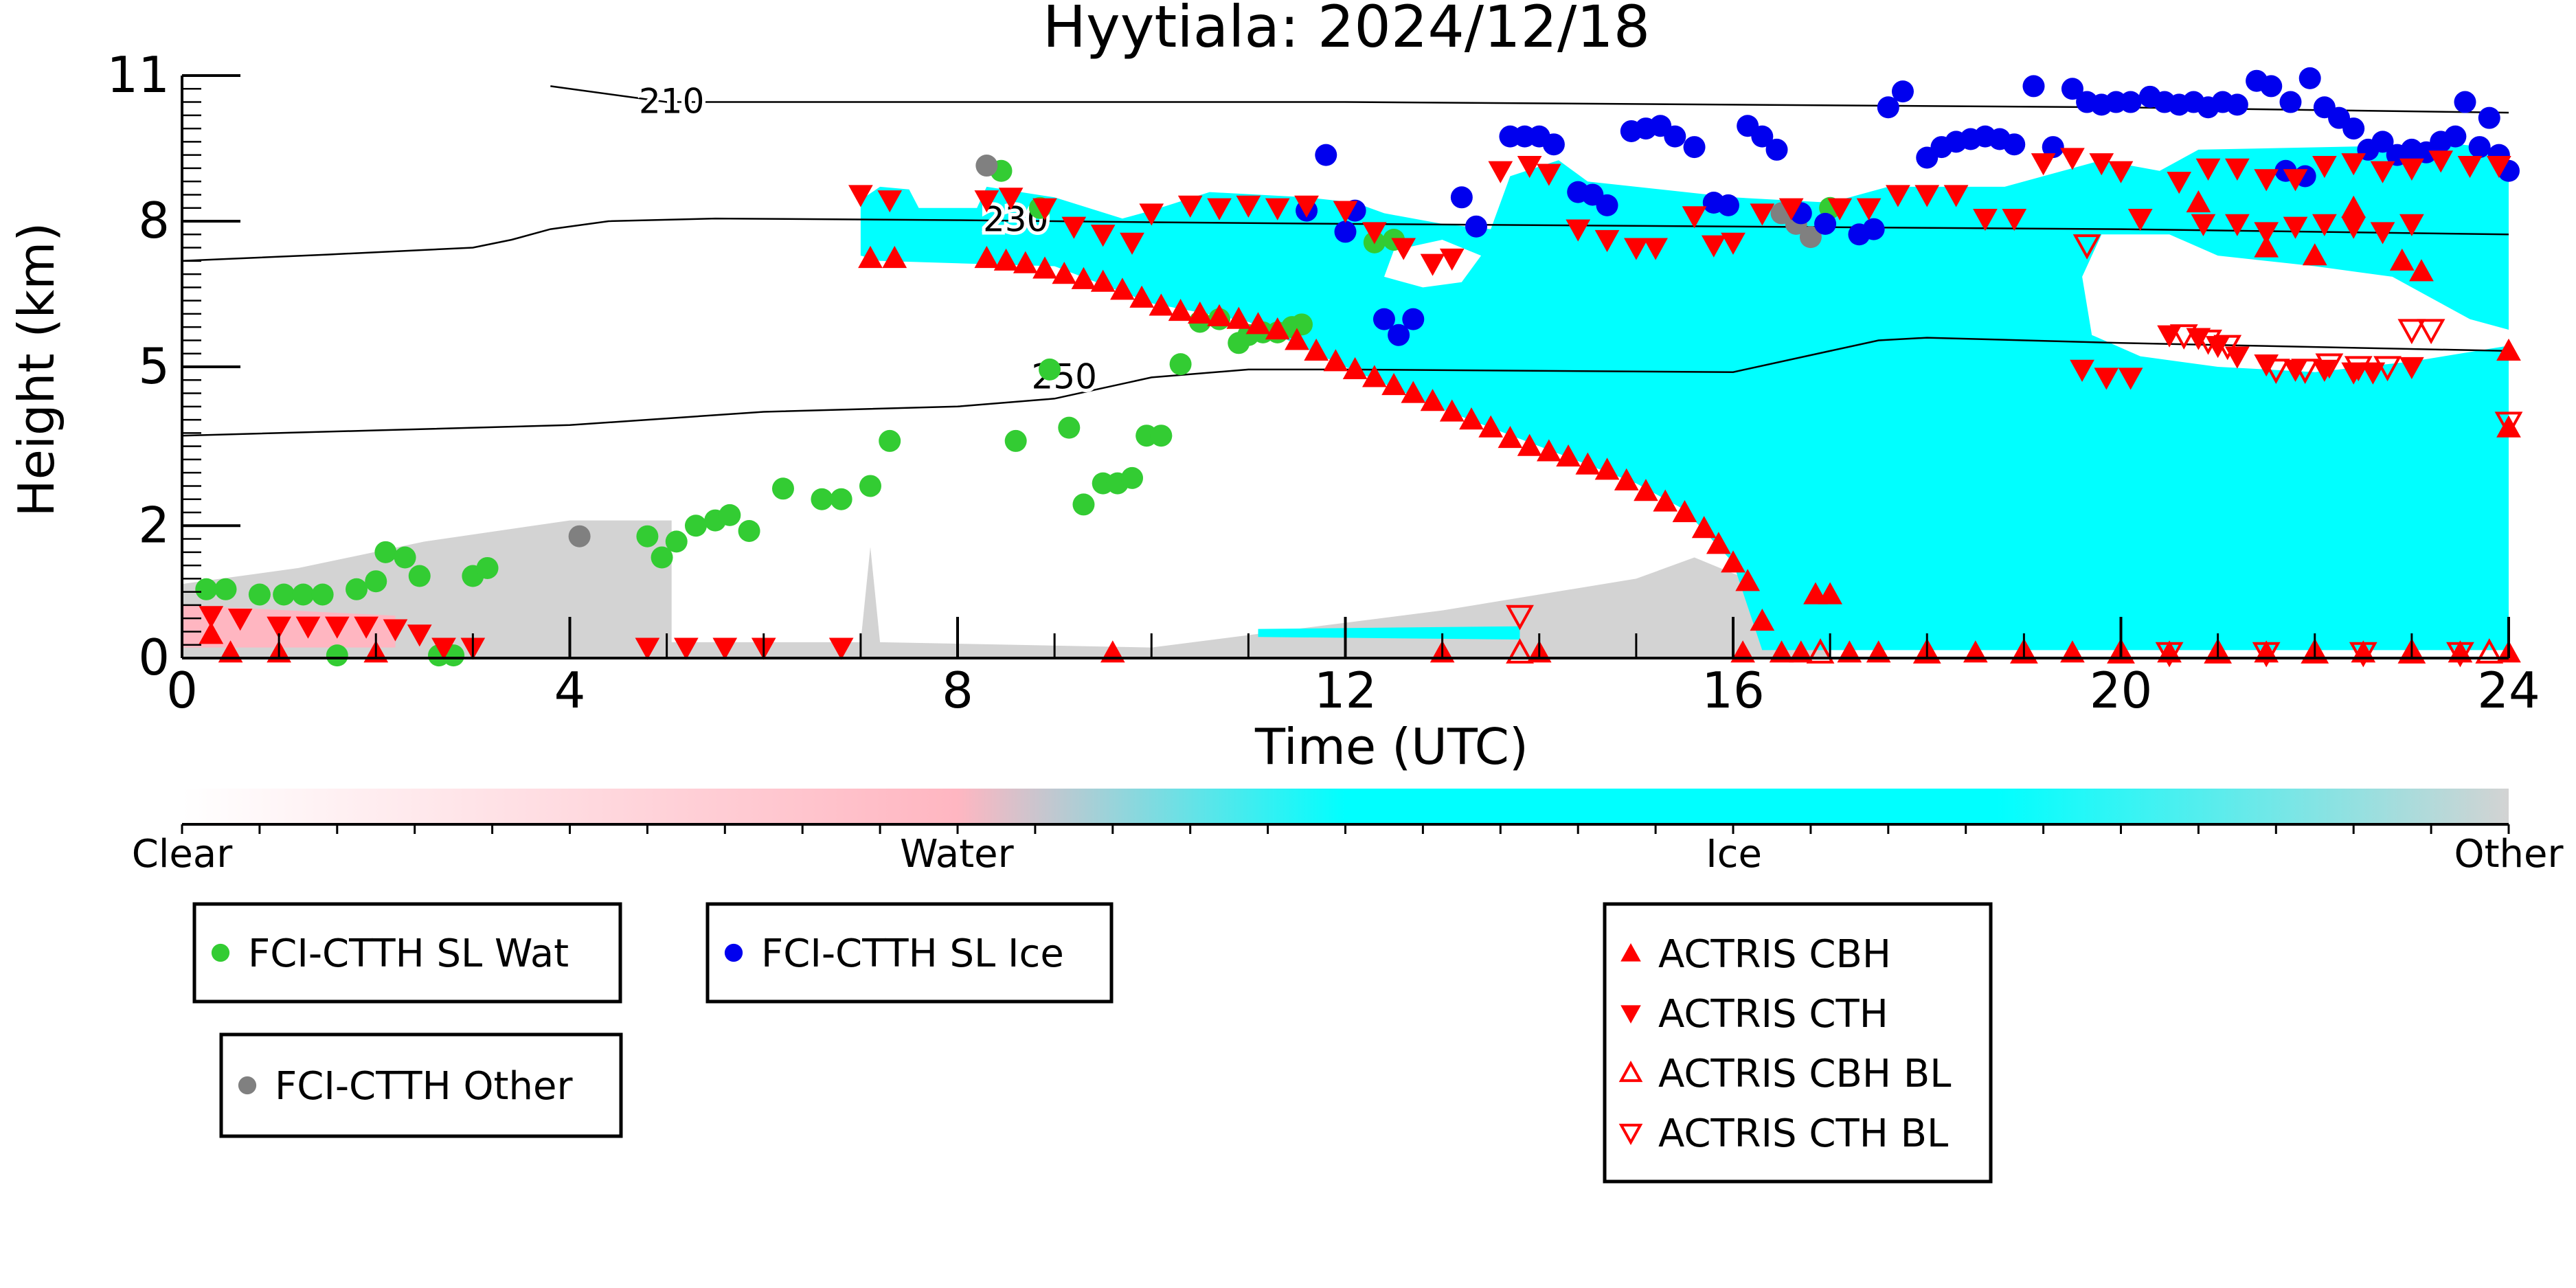 The width and height of the screenshot is (2576, 1288). Describe the element at coordinates (671, 102) in the screenshot. I see `contour-label-210: 210` at that location.